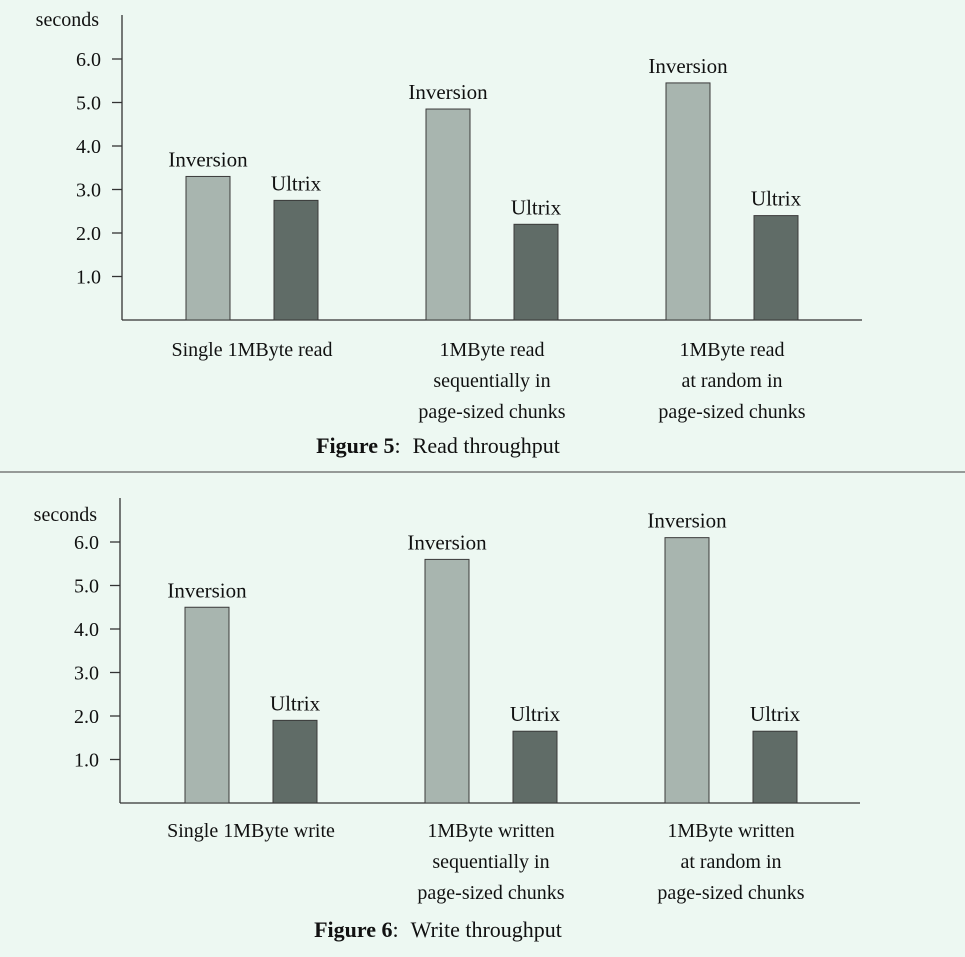  I want to click on figure-caption-text: Write throughput, so click(486, 929).